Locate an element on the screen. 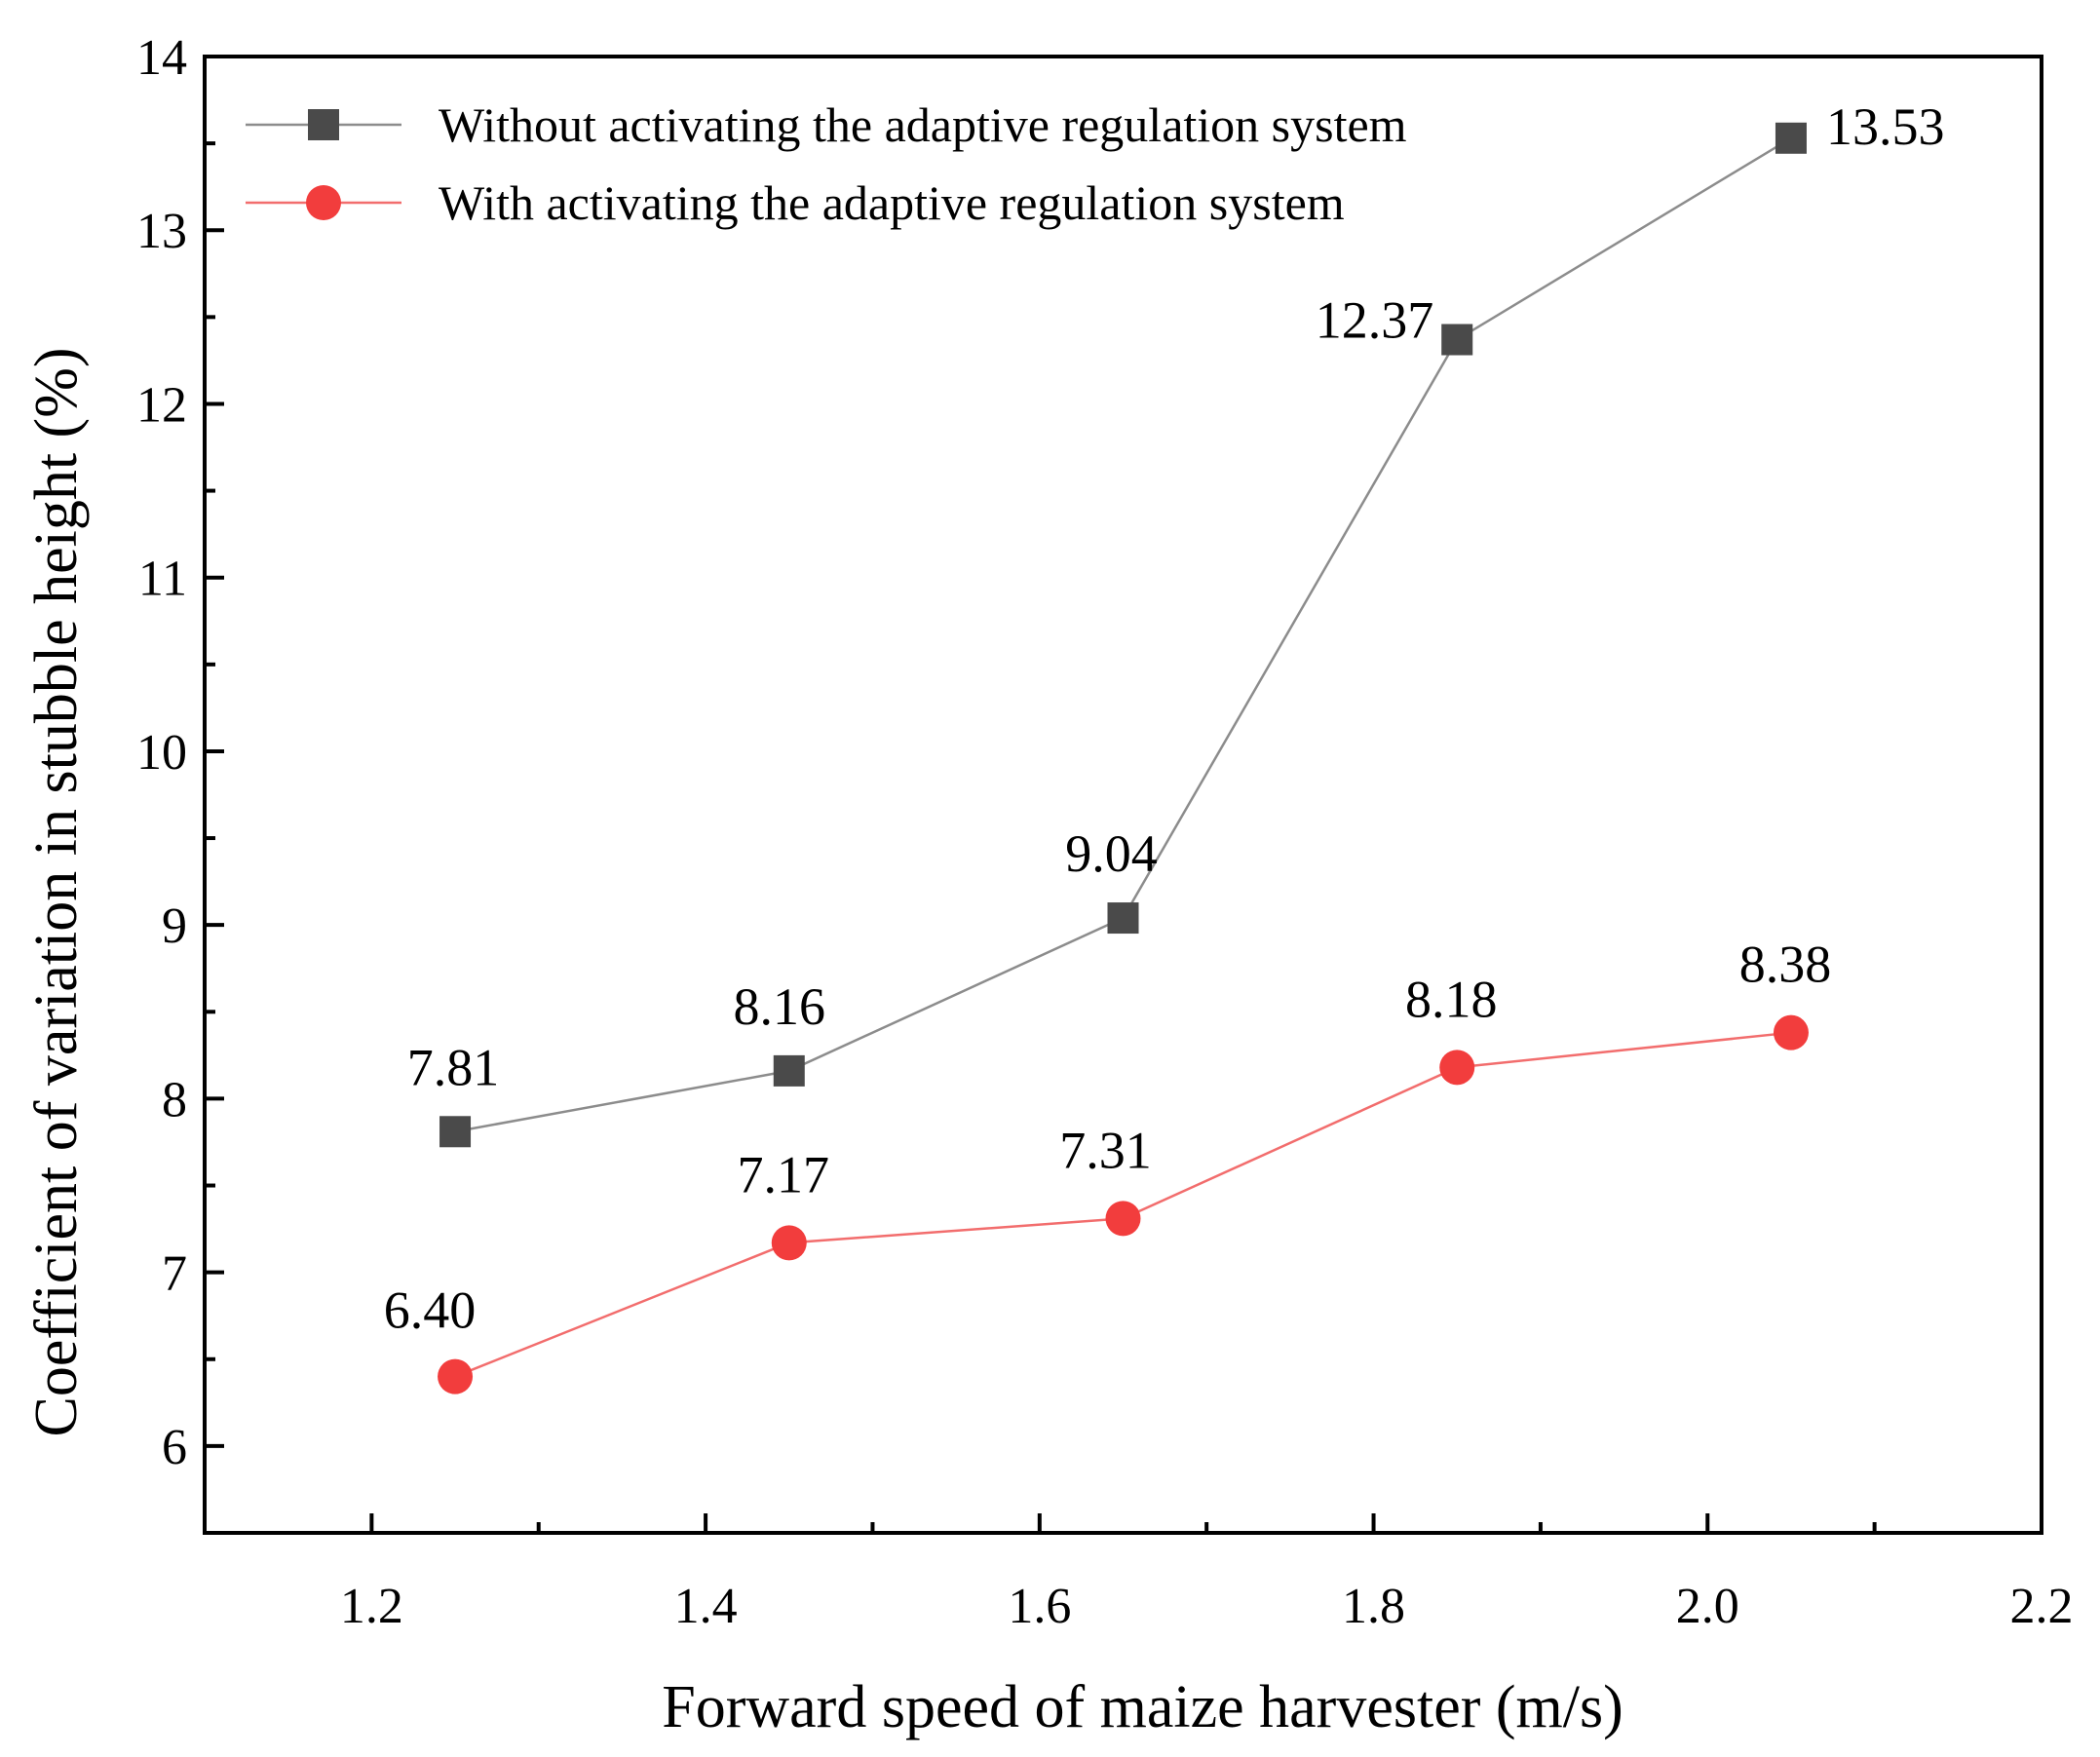 Image resolution: width=2100 pixels, height=1757 pixels. y-tick-label: 9 is located at coordinates (174, 926).